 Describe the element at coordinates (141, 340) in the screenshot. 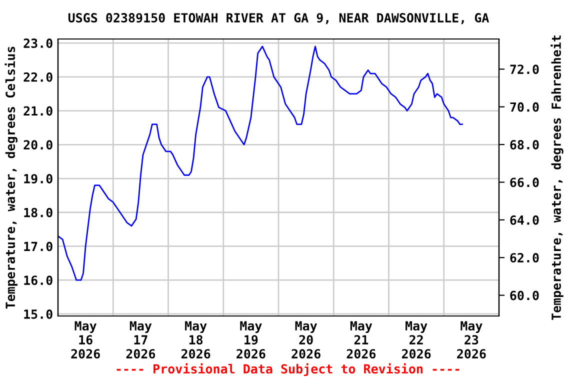

I see `x-tick-label: May 17 2026` at that location.